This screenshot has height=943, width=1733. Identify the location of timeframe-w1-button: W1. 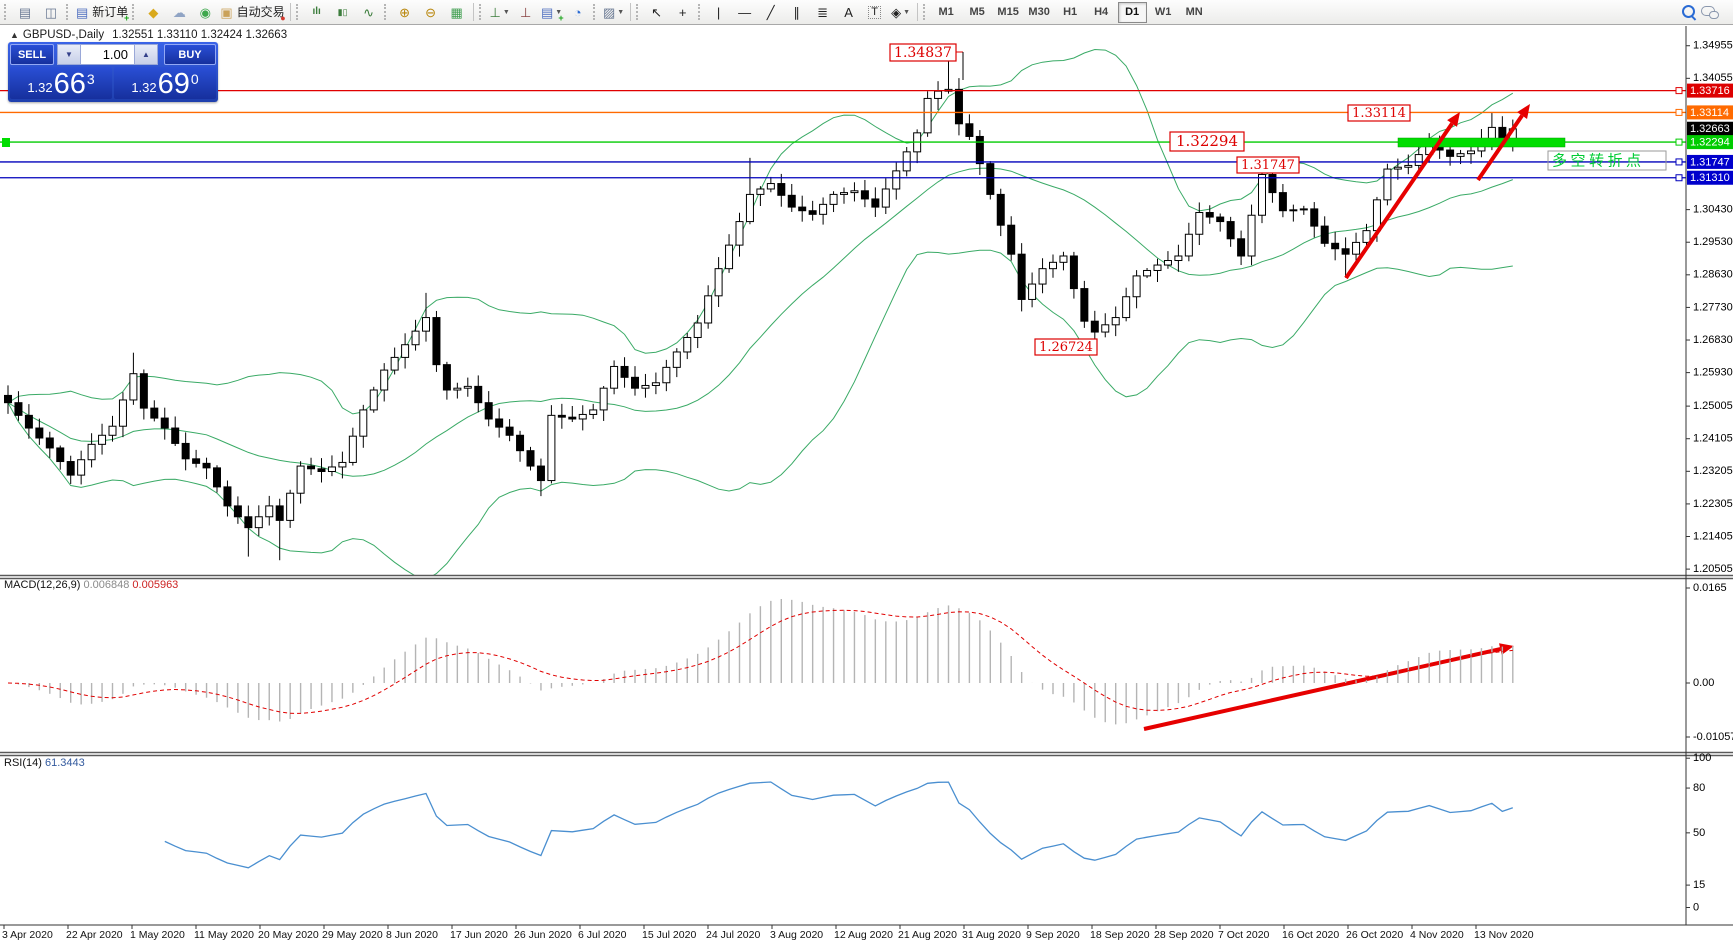
(1163, 12).